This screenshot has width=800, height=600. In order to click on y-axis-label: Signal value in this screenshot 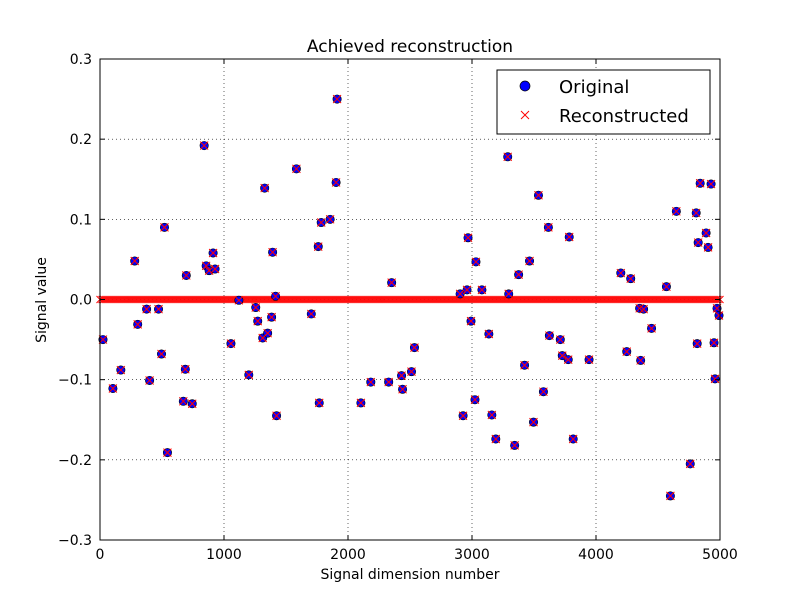, I will do `click(42, 300)`.